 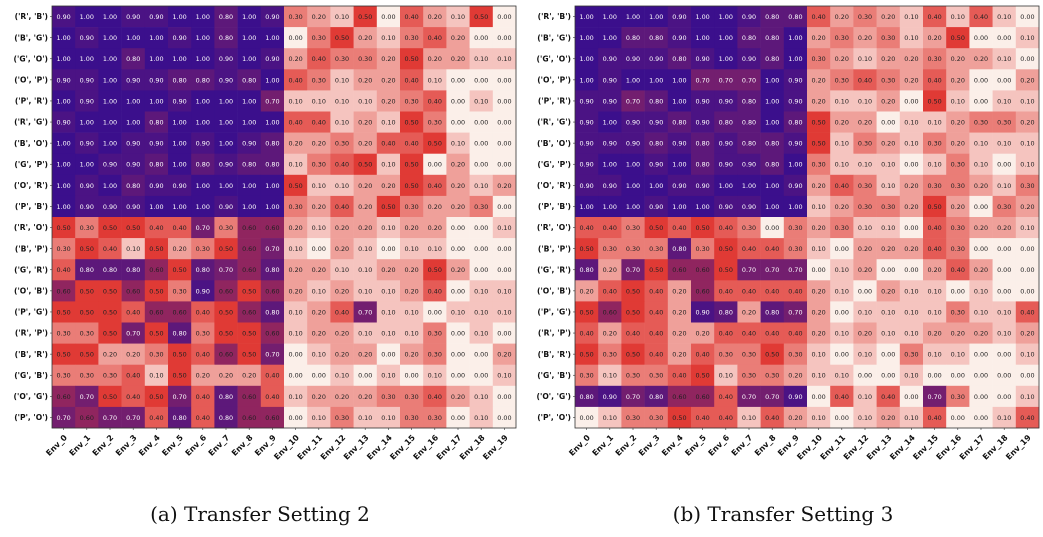 What do you see at coordinates (554, 417) in the screenshot?
I see `row-label: ('P', 'O')` at bounding box center [554, 417].